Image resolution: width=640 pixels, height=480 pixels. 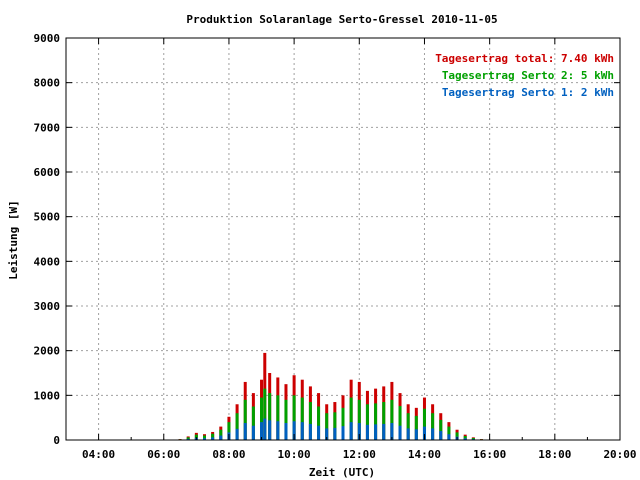 What do you see at coordinates (47, 351) in the screenshot?
I see `y-tick-label: 2000` at bounding box center [47, 351].